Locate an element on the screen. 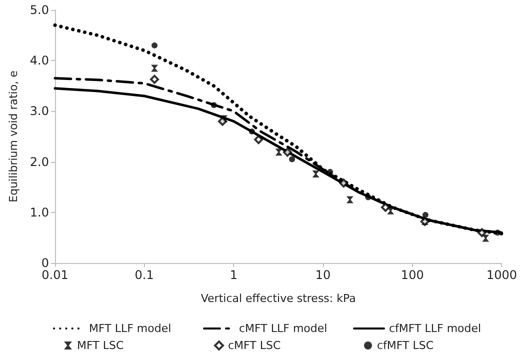 This screenshot has width=520, height=361. x-tick-label: 1 is located at coordinates (234, 275).